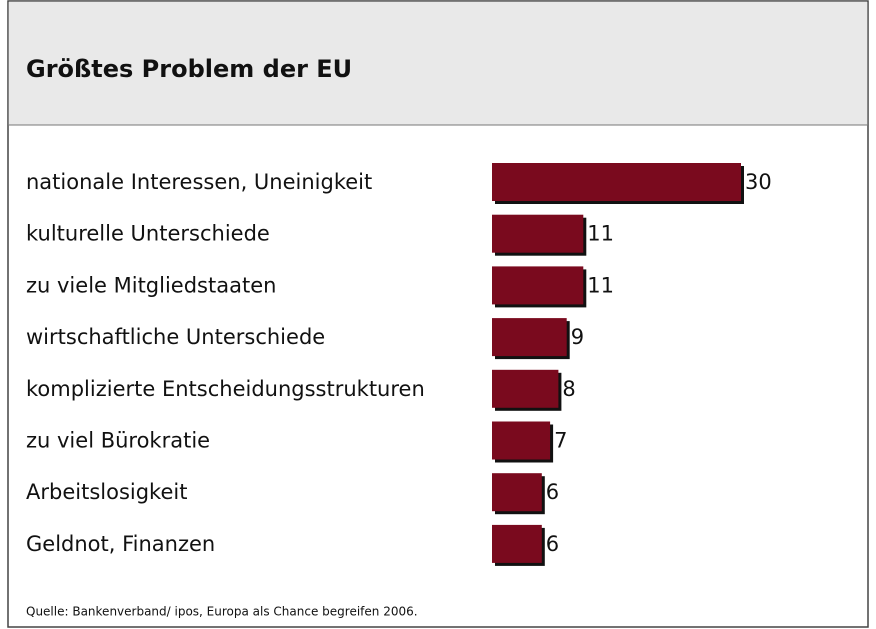 The height and width of the screenshot is (629, 876). What do you see at coordinates (175, 337) in the screenshot?
I see `category-label: wirtschaftliche Unterschiede` at bounding box center [175, 337].